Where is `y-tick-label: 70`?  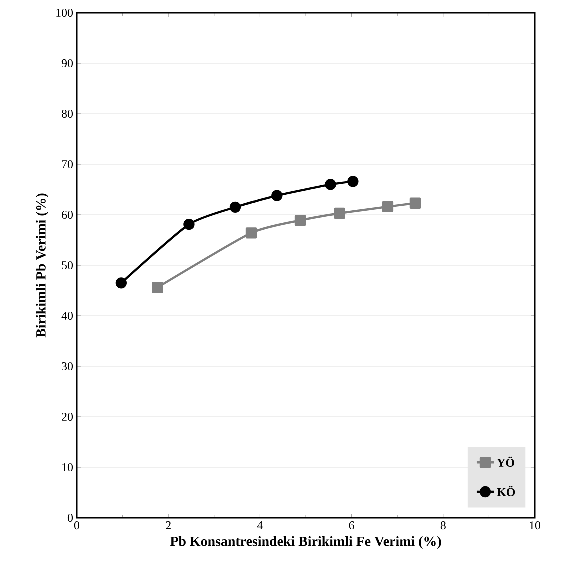 y-tick-label: 70 is located at coordinates (68, 164).